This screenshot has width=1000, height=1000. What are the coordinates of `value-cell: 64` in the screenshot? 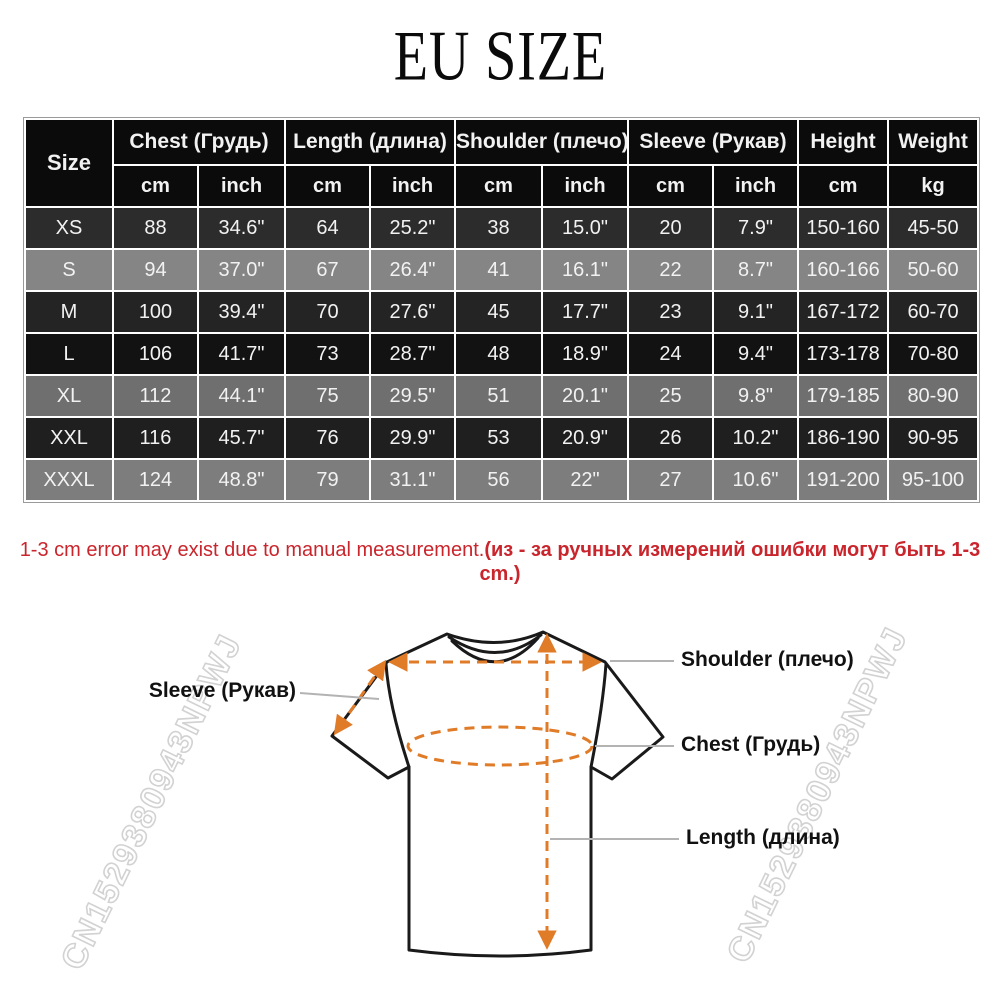 It's located at (327, 228).